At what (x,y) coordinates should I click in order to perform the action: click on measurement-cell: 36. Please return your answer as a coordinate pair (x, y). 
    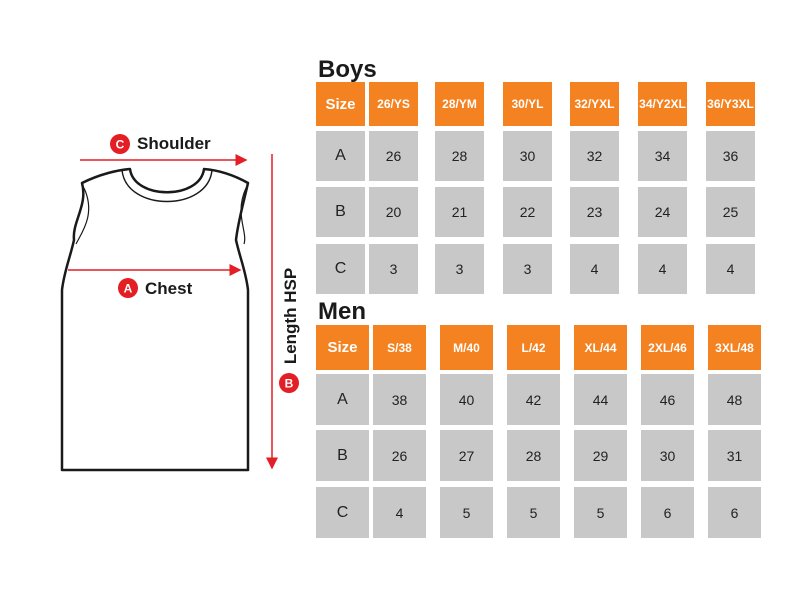
    Looking at the image, I should click on (730, 156).